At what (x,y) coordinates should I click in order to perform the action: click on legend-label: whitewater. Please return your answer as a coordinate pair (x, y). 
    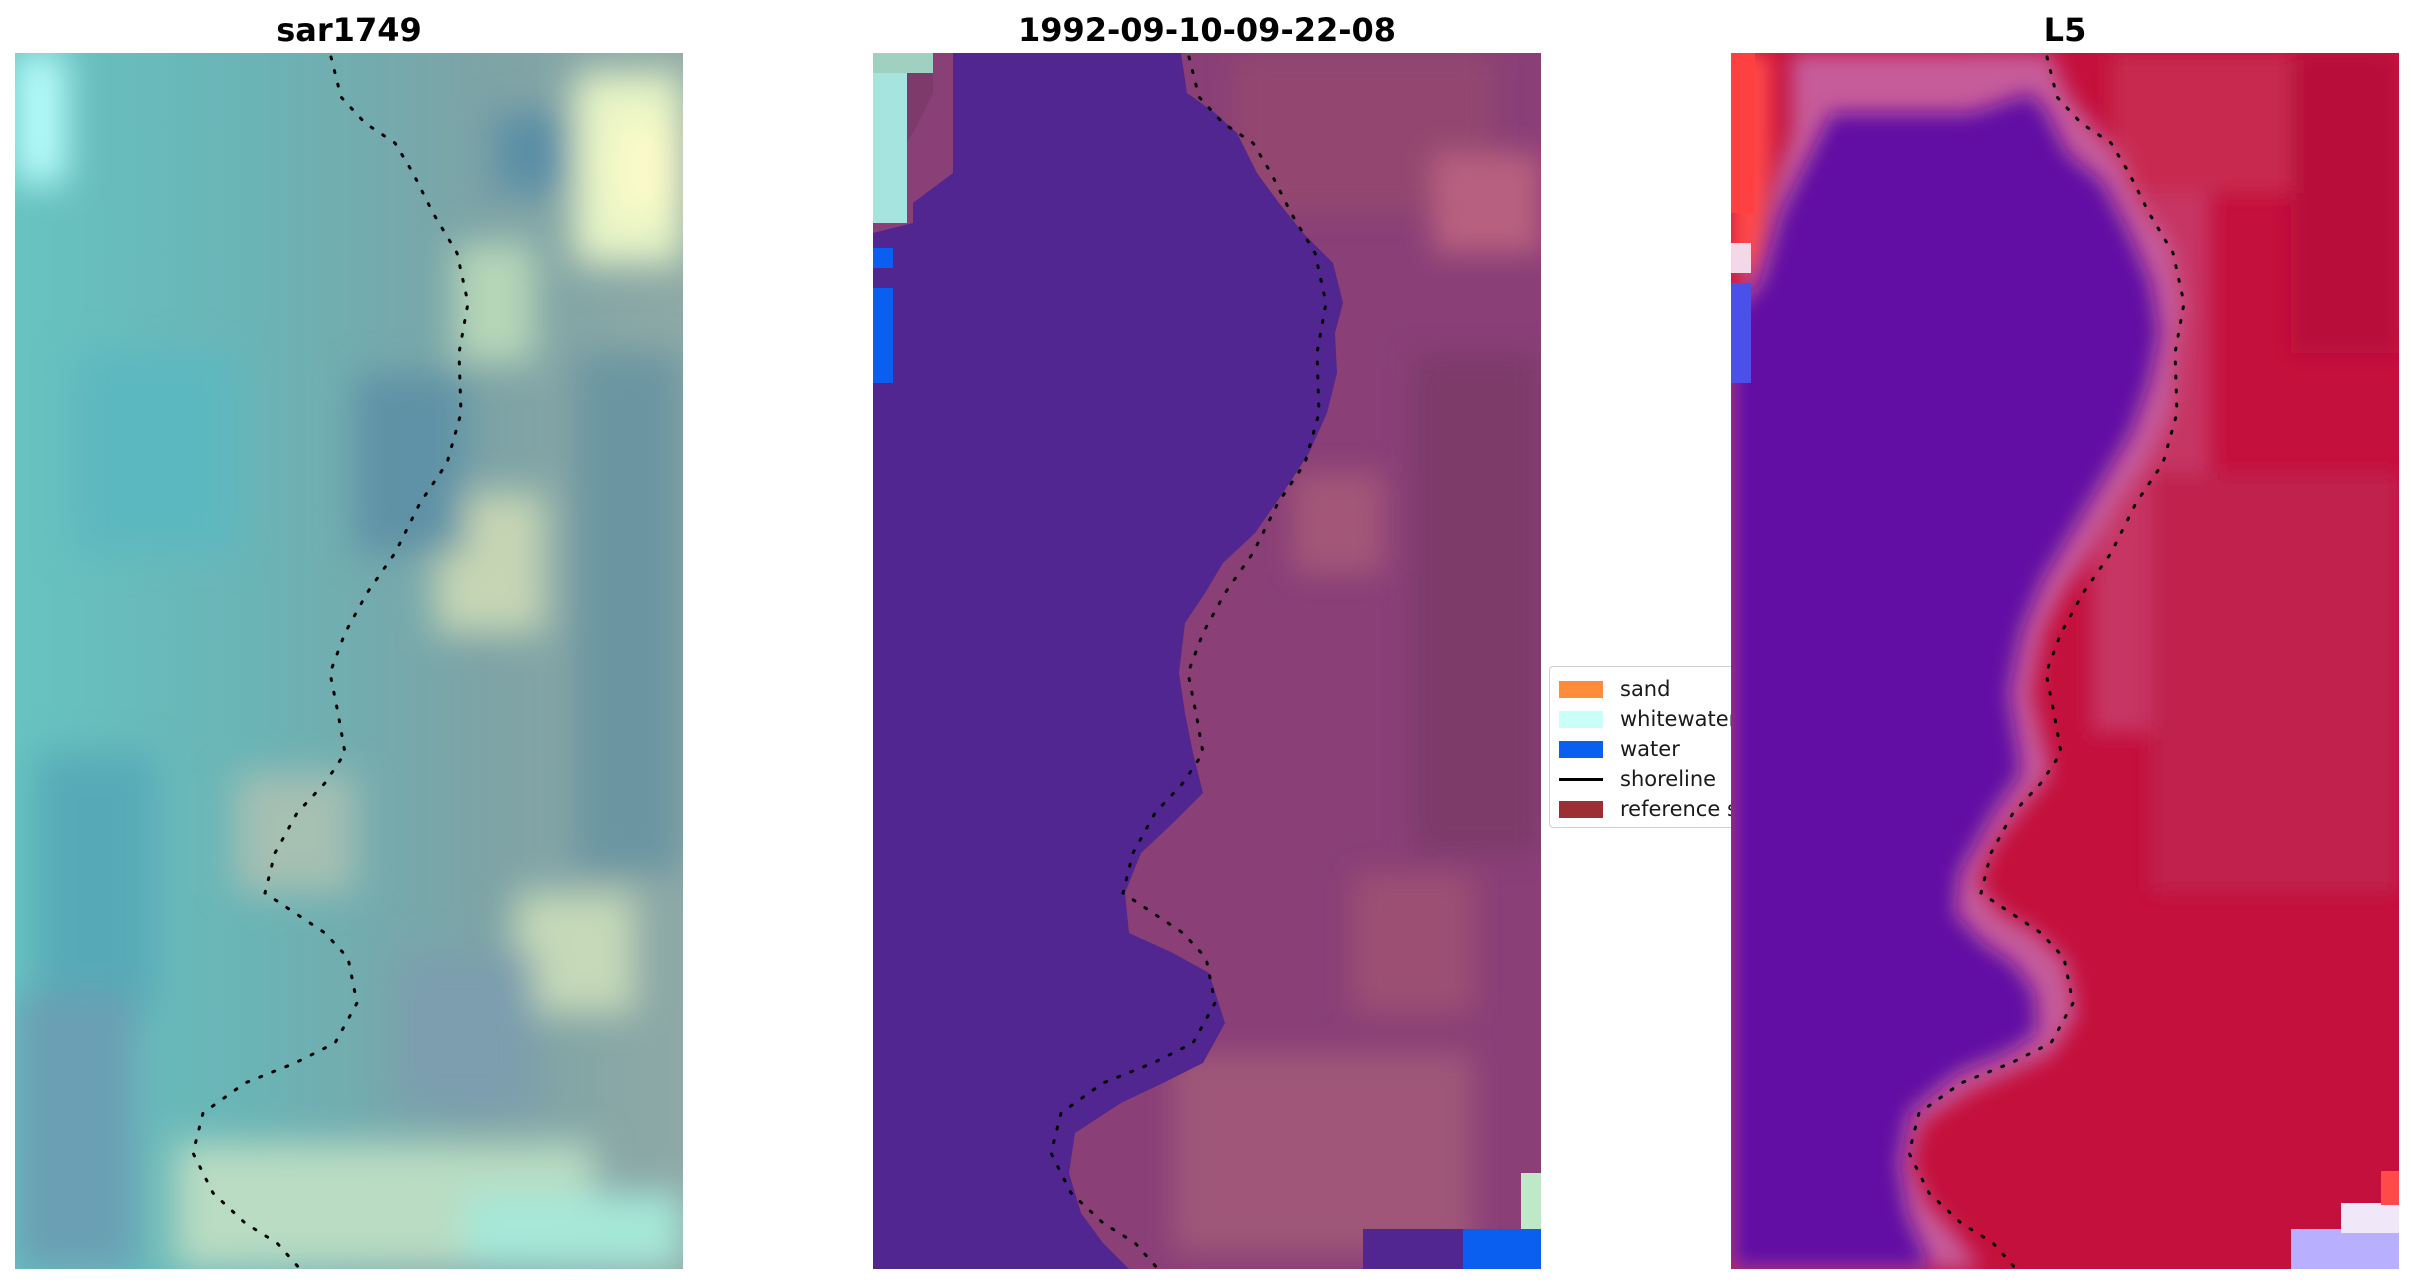
    Looking at the image, I should click on (1679, 719).